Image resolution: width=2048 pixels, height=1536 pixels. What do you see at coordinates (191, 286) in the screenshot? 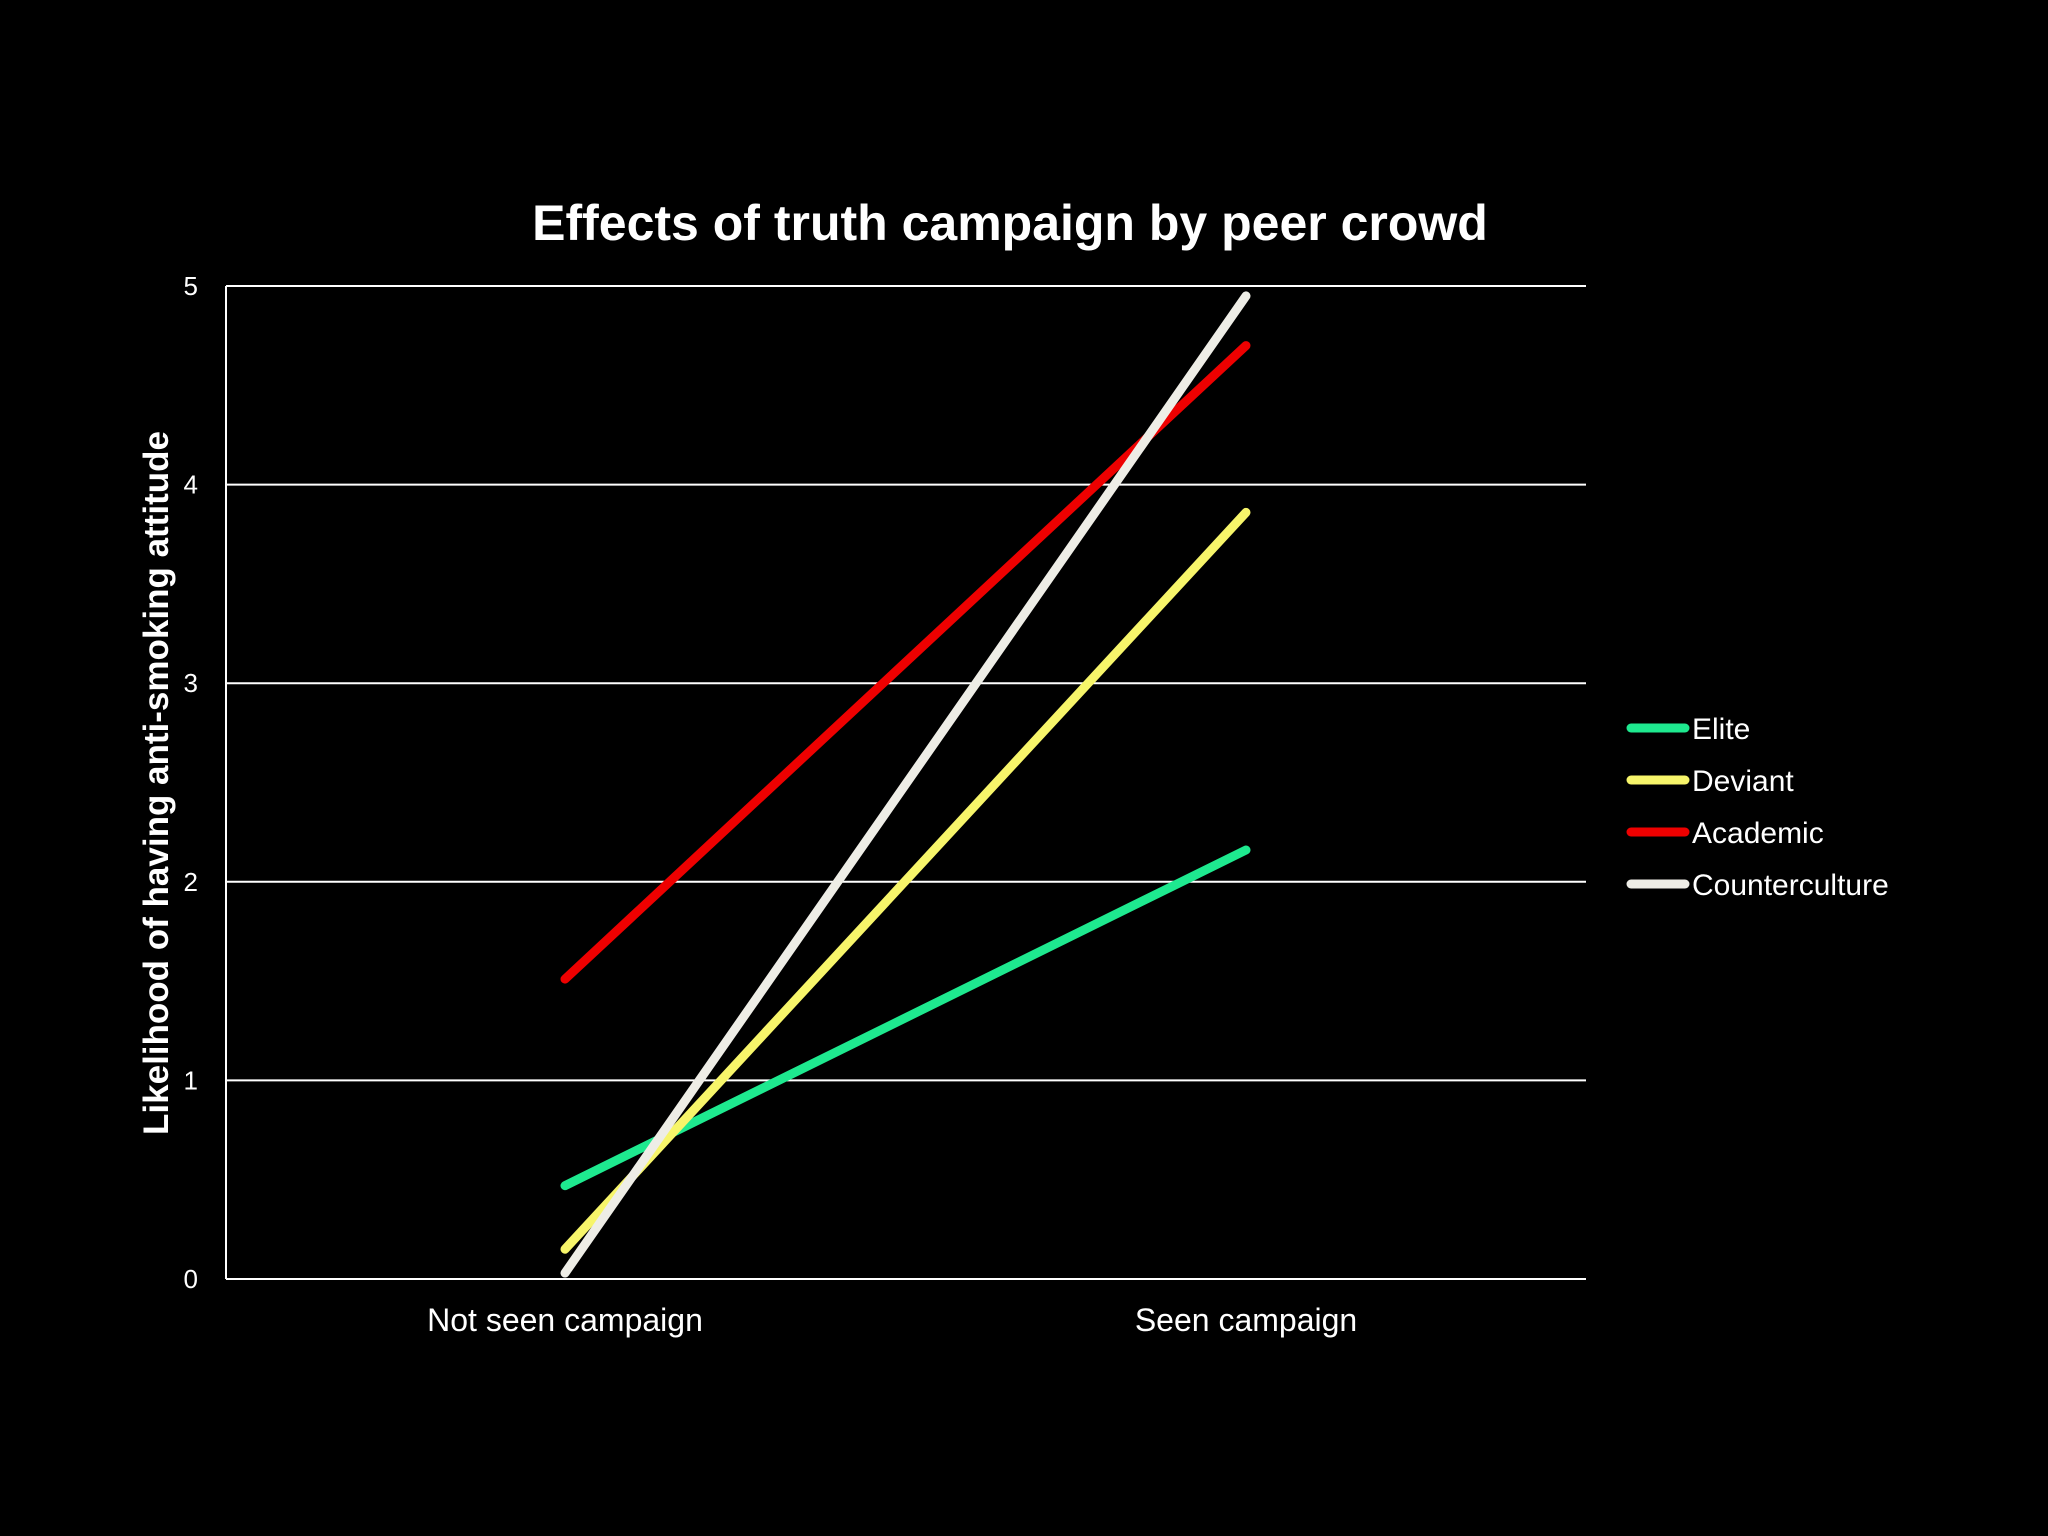
I see `y-tick-label: 5` at bounding box center [191, 286].